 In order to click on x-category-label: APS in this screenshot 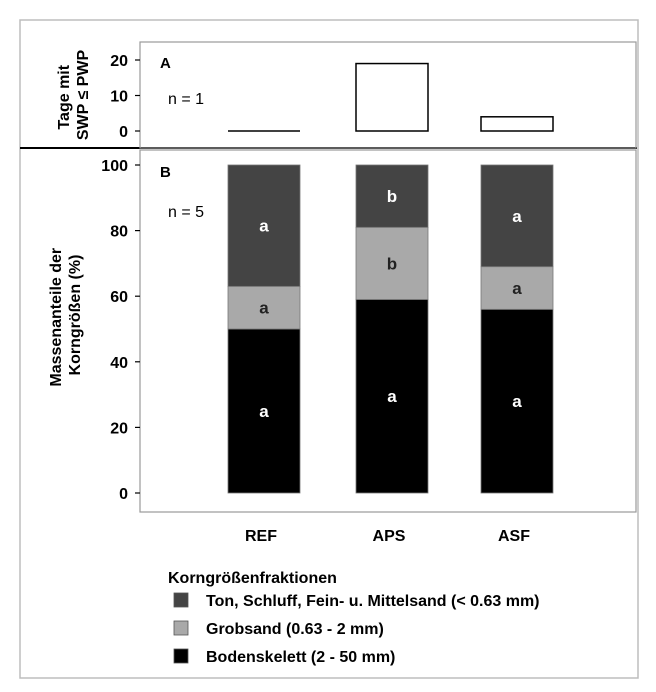, I will do `click(389, 536)`.